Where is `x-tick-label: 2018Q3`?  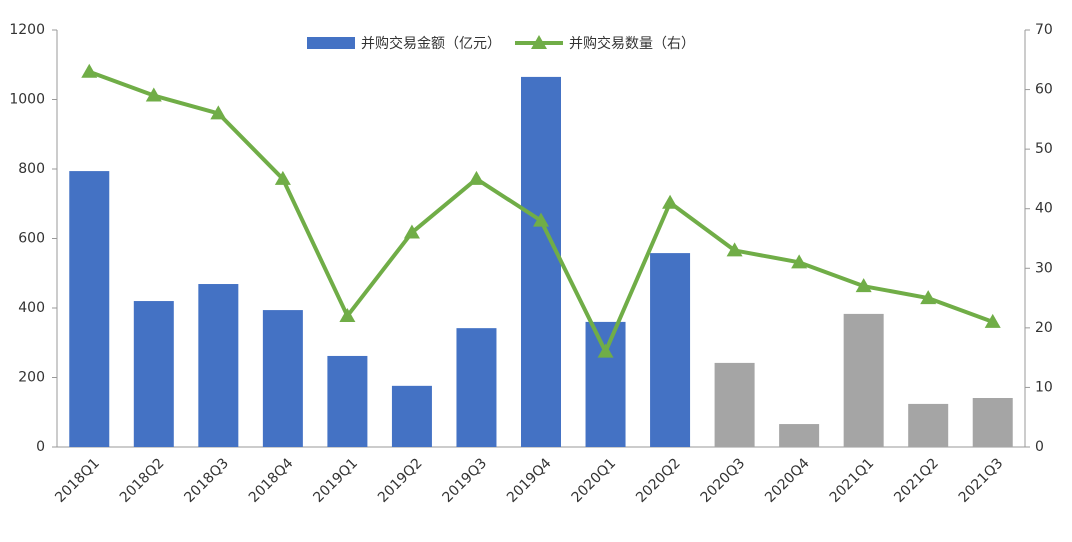 x-tick-label: 2018Q3 is located at coordinates (206, 480).